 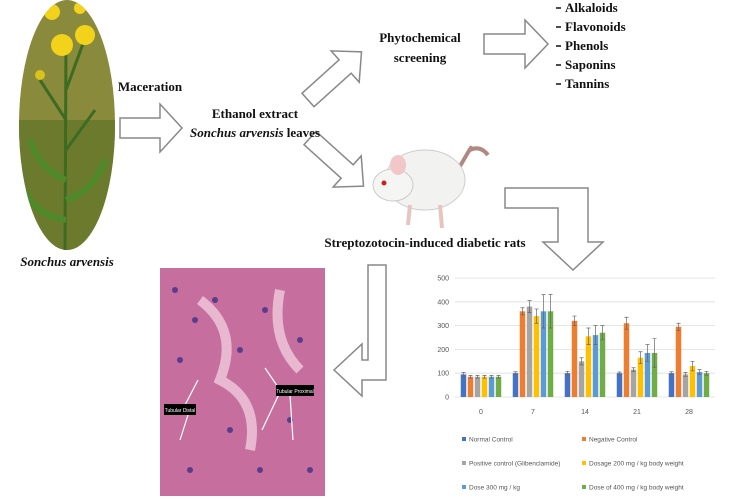 I want to click on plant-photo, so click(x=67, y=125).